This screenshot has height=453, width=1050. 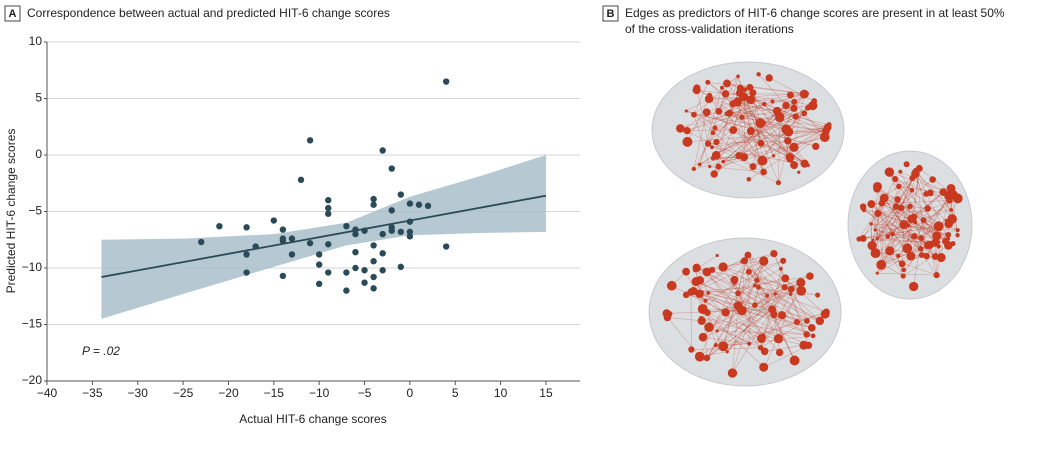 What do you see at coordinates (610, 13) in the screenshot?
I see `panel-label-box` at bounding box center [610, 13].